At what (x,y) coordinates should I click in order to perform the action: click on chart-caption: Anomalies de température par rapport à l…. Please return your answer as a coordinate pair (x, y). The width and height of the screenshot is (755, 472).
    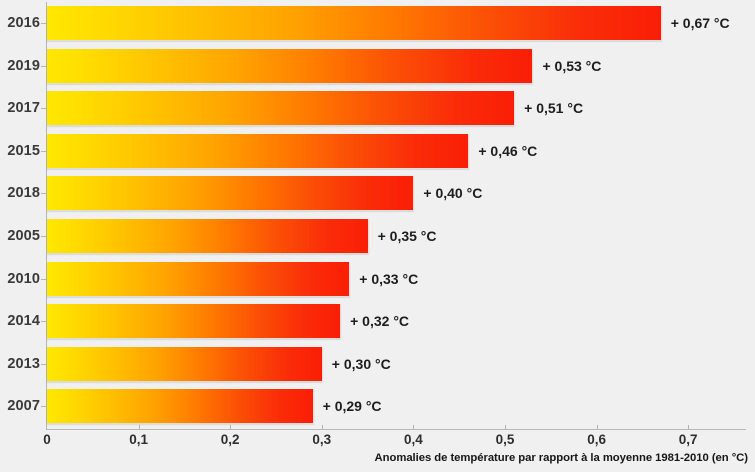
    Looking at the image, I should click on (561, 458).